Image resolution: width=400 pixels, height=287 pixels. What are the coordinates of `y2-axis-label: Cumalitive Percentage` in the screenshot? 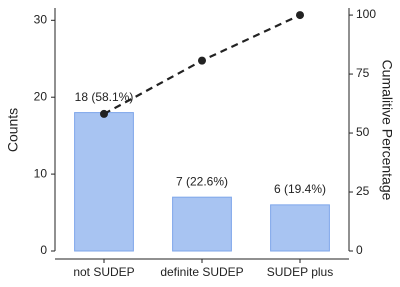 It's located at (387, 130).